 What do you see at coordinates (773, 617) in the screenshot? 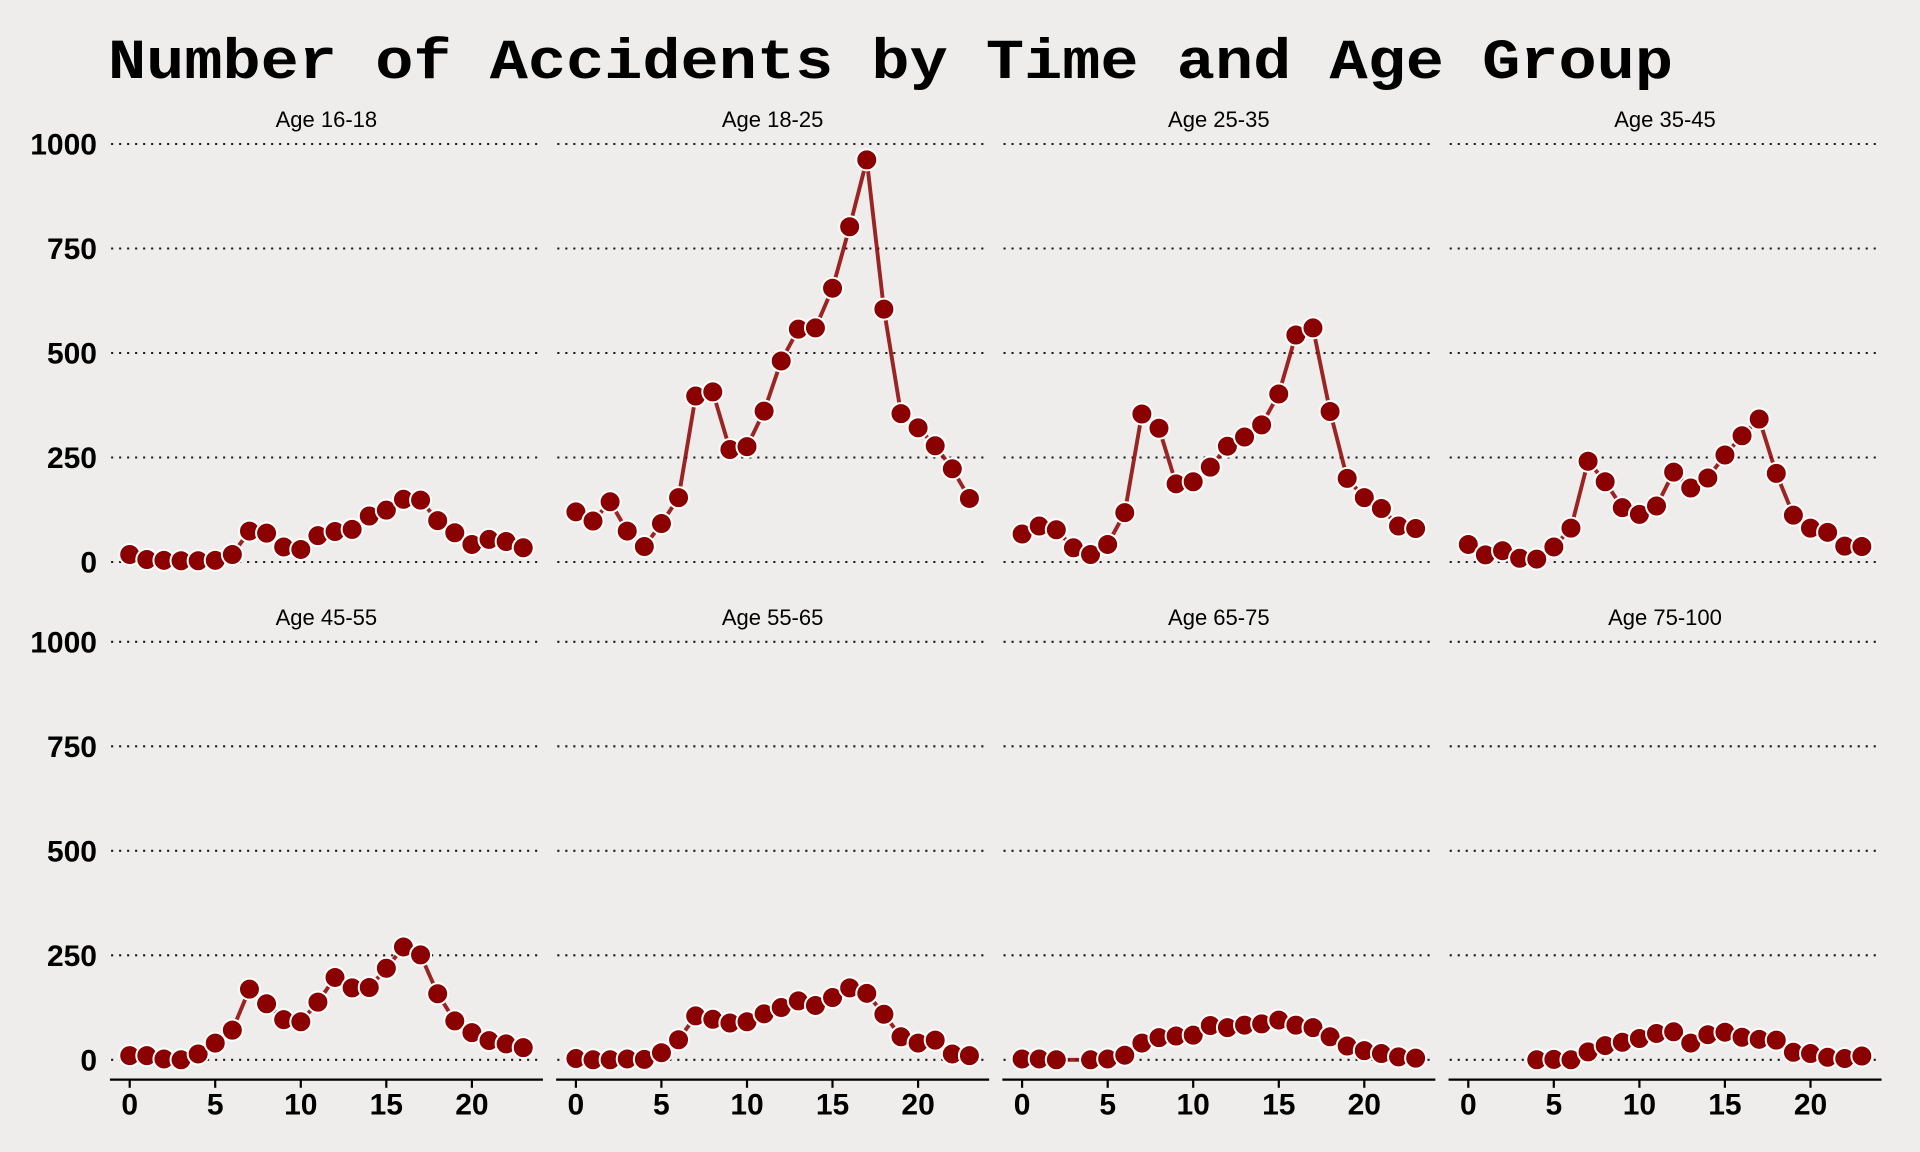
I see `svg-text: Age 55-65` at bounding box center [773, 617].